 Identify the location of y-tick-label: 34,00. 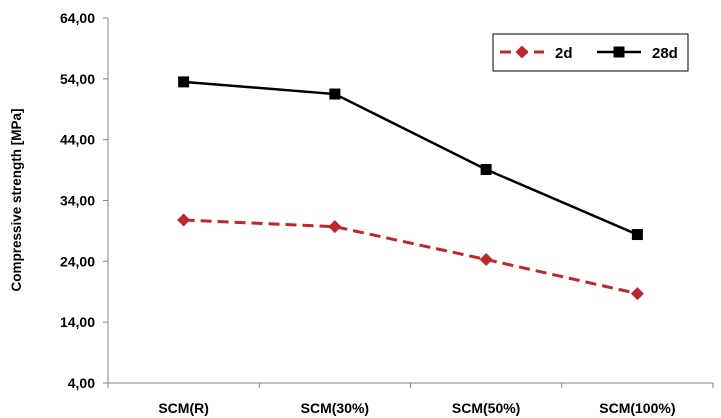
(77, 201).